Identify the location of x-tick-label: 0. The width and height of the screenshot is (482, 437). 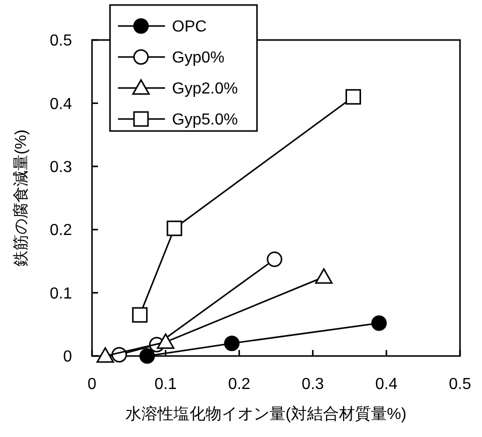
(92, 384).